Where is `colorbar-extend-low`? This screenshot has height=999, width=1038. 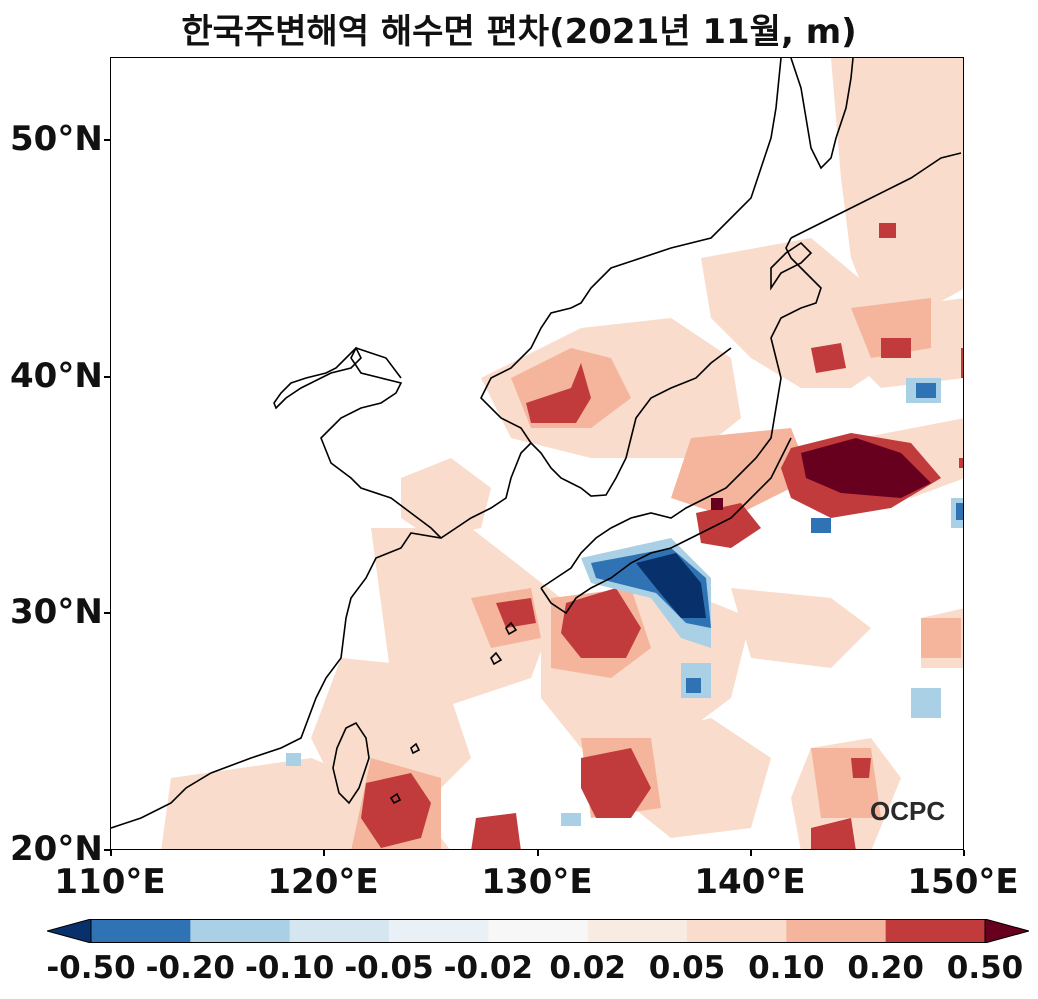 colorbar-extend-low is located at coordinates (69, 931).